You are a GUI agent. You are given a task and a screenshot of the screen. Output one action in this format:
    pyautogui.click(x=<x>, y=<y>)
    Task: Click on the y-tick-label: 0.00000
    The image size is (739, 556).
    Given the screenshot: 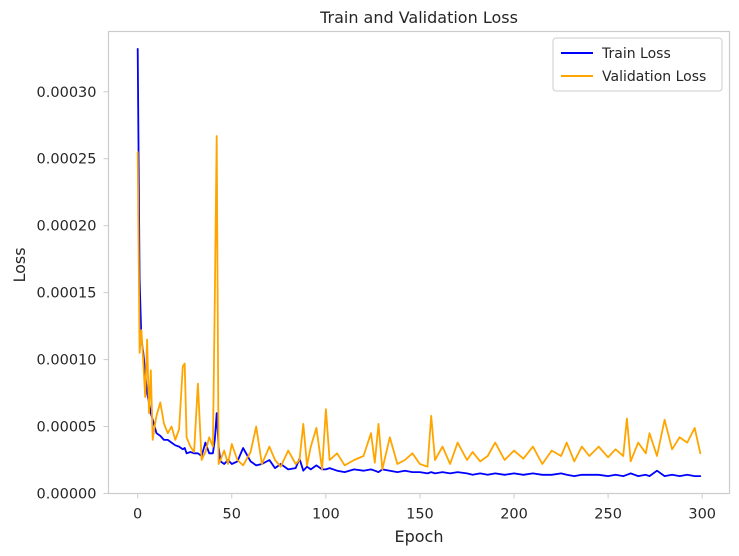 What is the action you would take?
    pyautogui.click(x=67, y=495)
    